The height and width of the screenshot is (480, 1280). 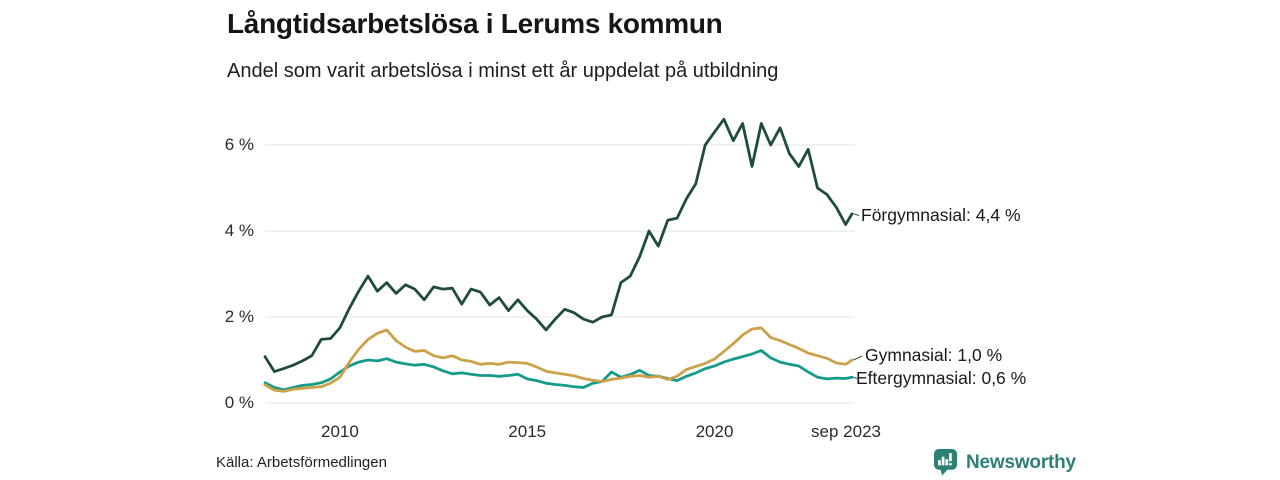 I want to click on chart-title: Långtidsarbetslösa i Lerums kommun, so click(x=475, y=23).